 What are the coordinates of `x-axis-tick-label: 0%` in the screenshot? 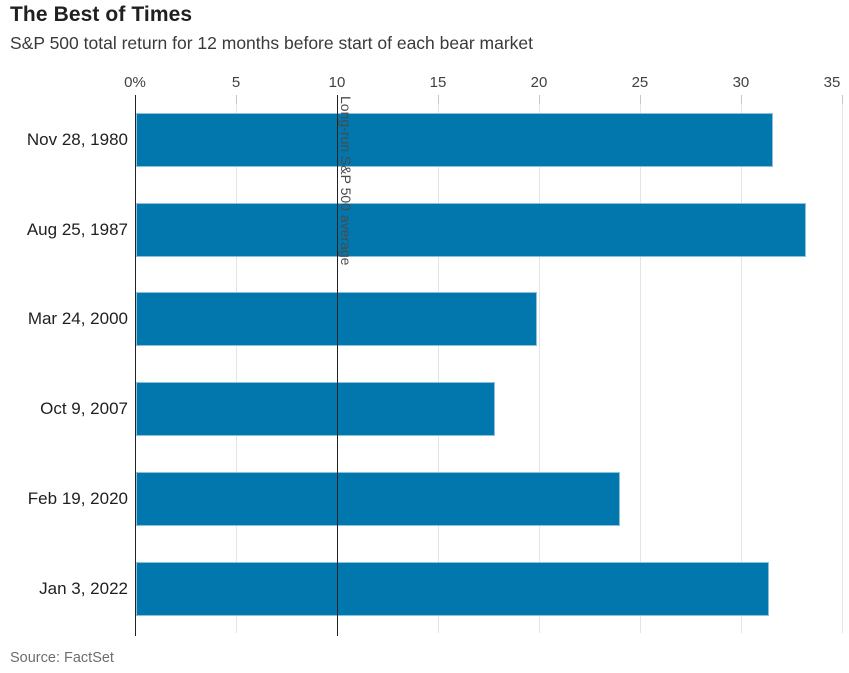 It's located at (135, 82).